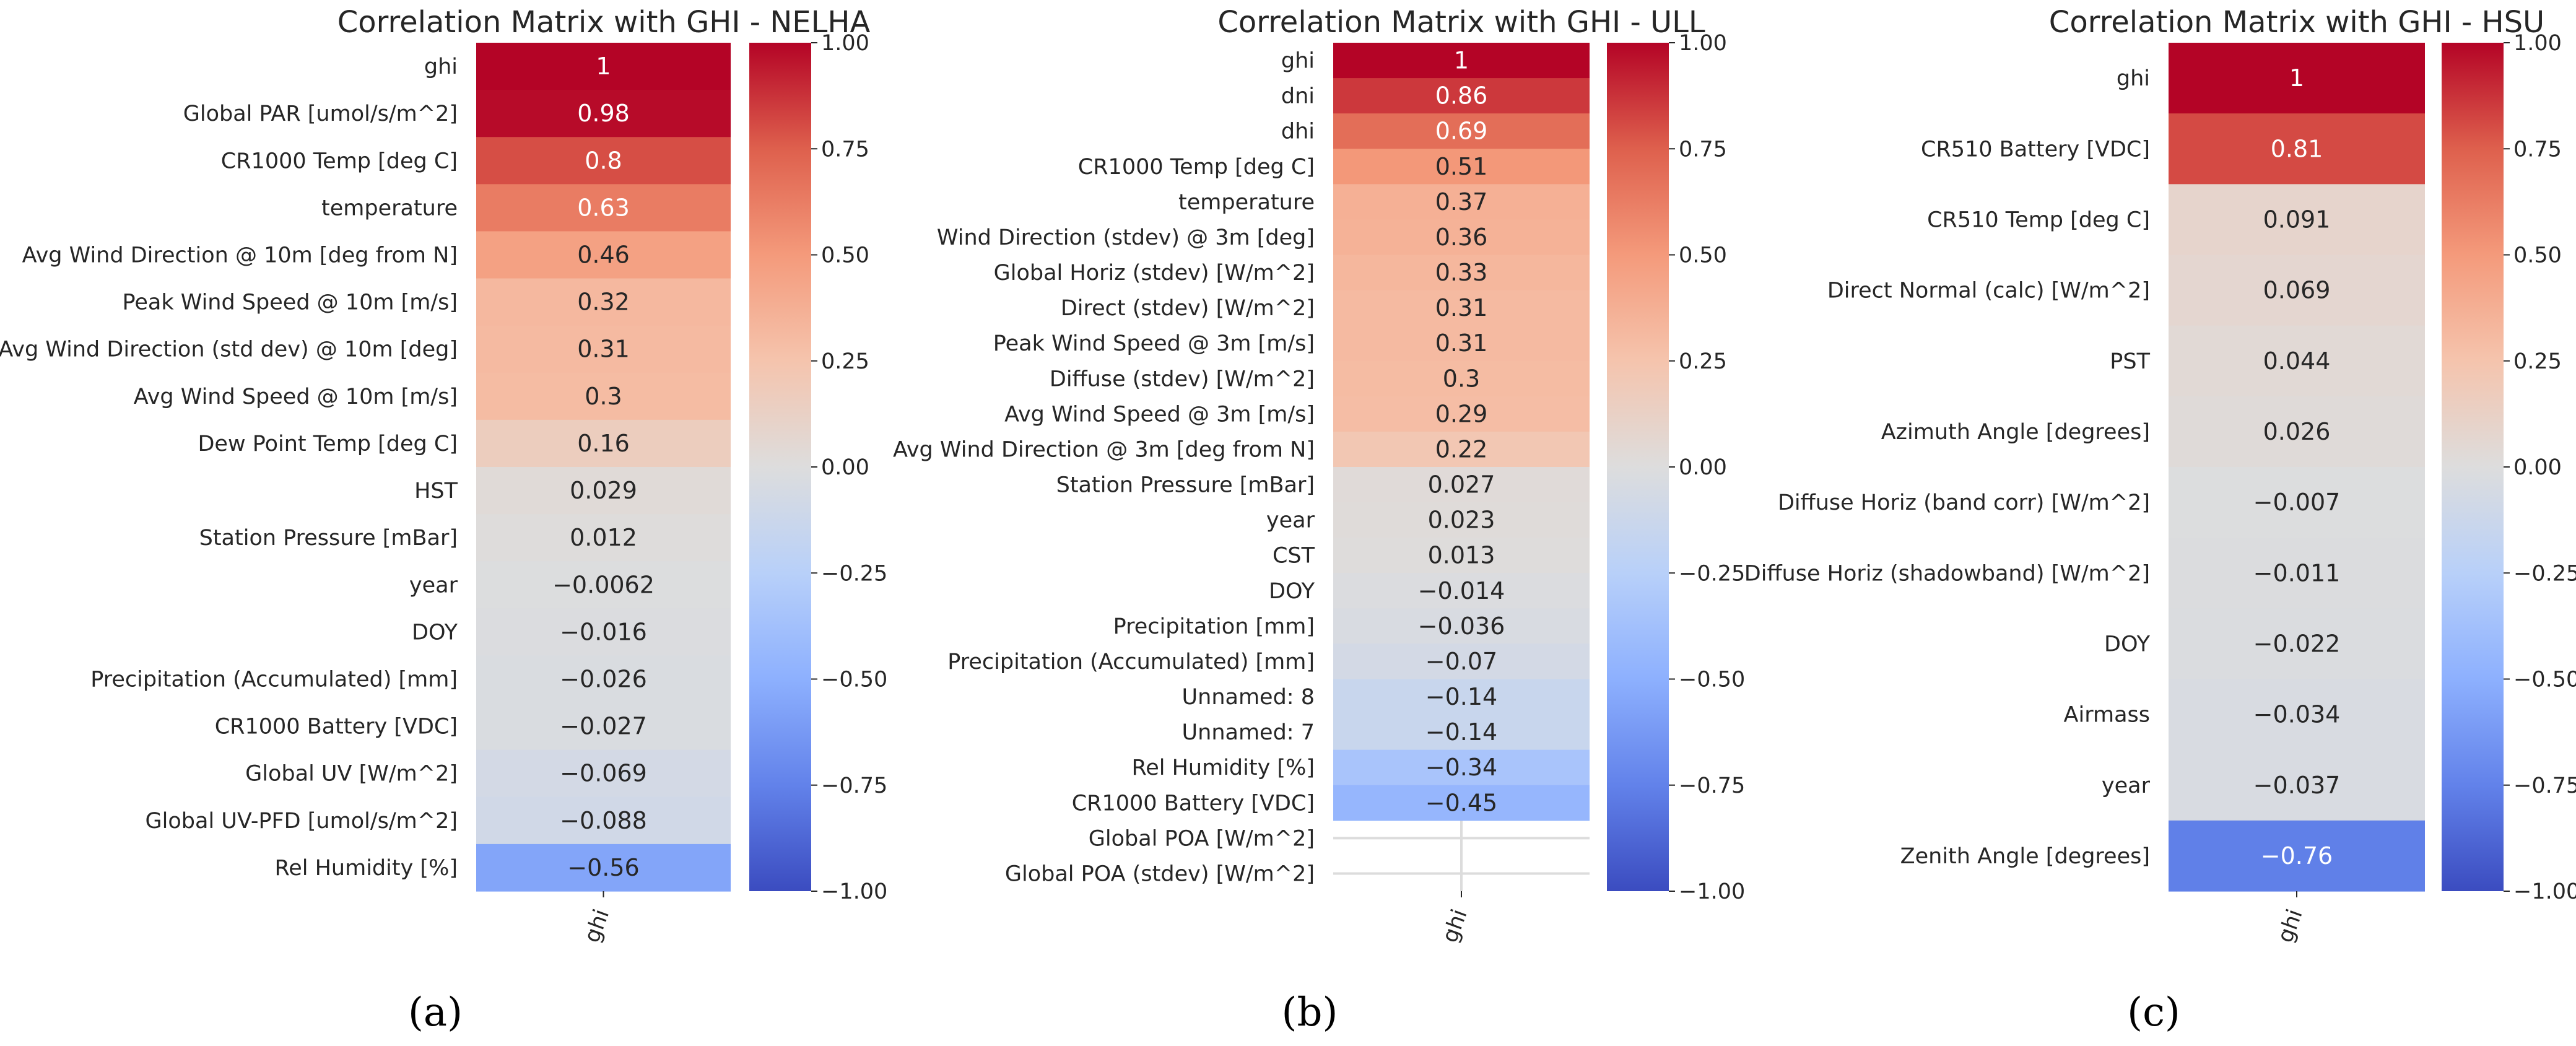 The width and height of the screenshot is (2576, 1046). I want to click on cell-value-label: 0.023, so click(1462, 520).